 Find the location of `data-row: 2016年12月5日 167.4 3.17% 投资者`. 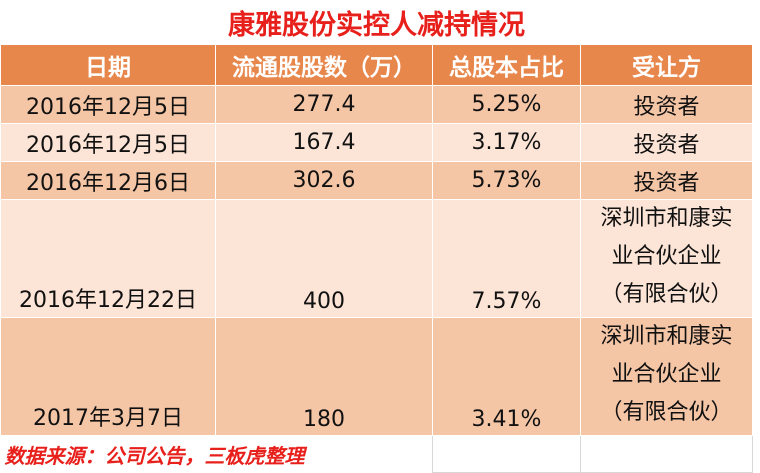

data-row: 2016年12月5日 167.4 3.17% 投资者 is located at coordinates (376, 142).